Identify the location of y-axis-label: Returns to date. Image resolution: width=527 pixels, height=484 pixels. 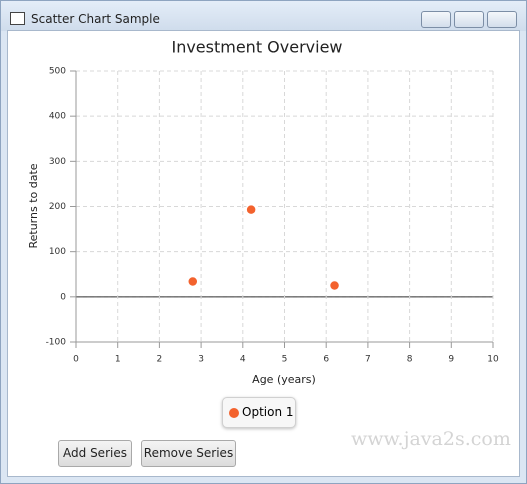
(33, 205).